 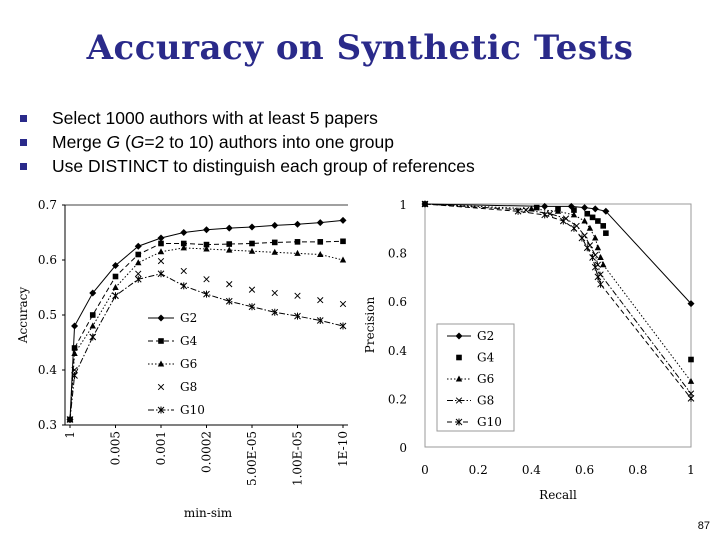 I want to click on series-g10, so click(x=206, y=346).